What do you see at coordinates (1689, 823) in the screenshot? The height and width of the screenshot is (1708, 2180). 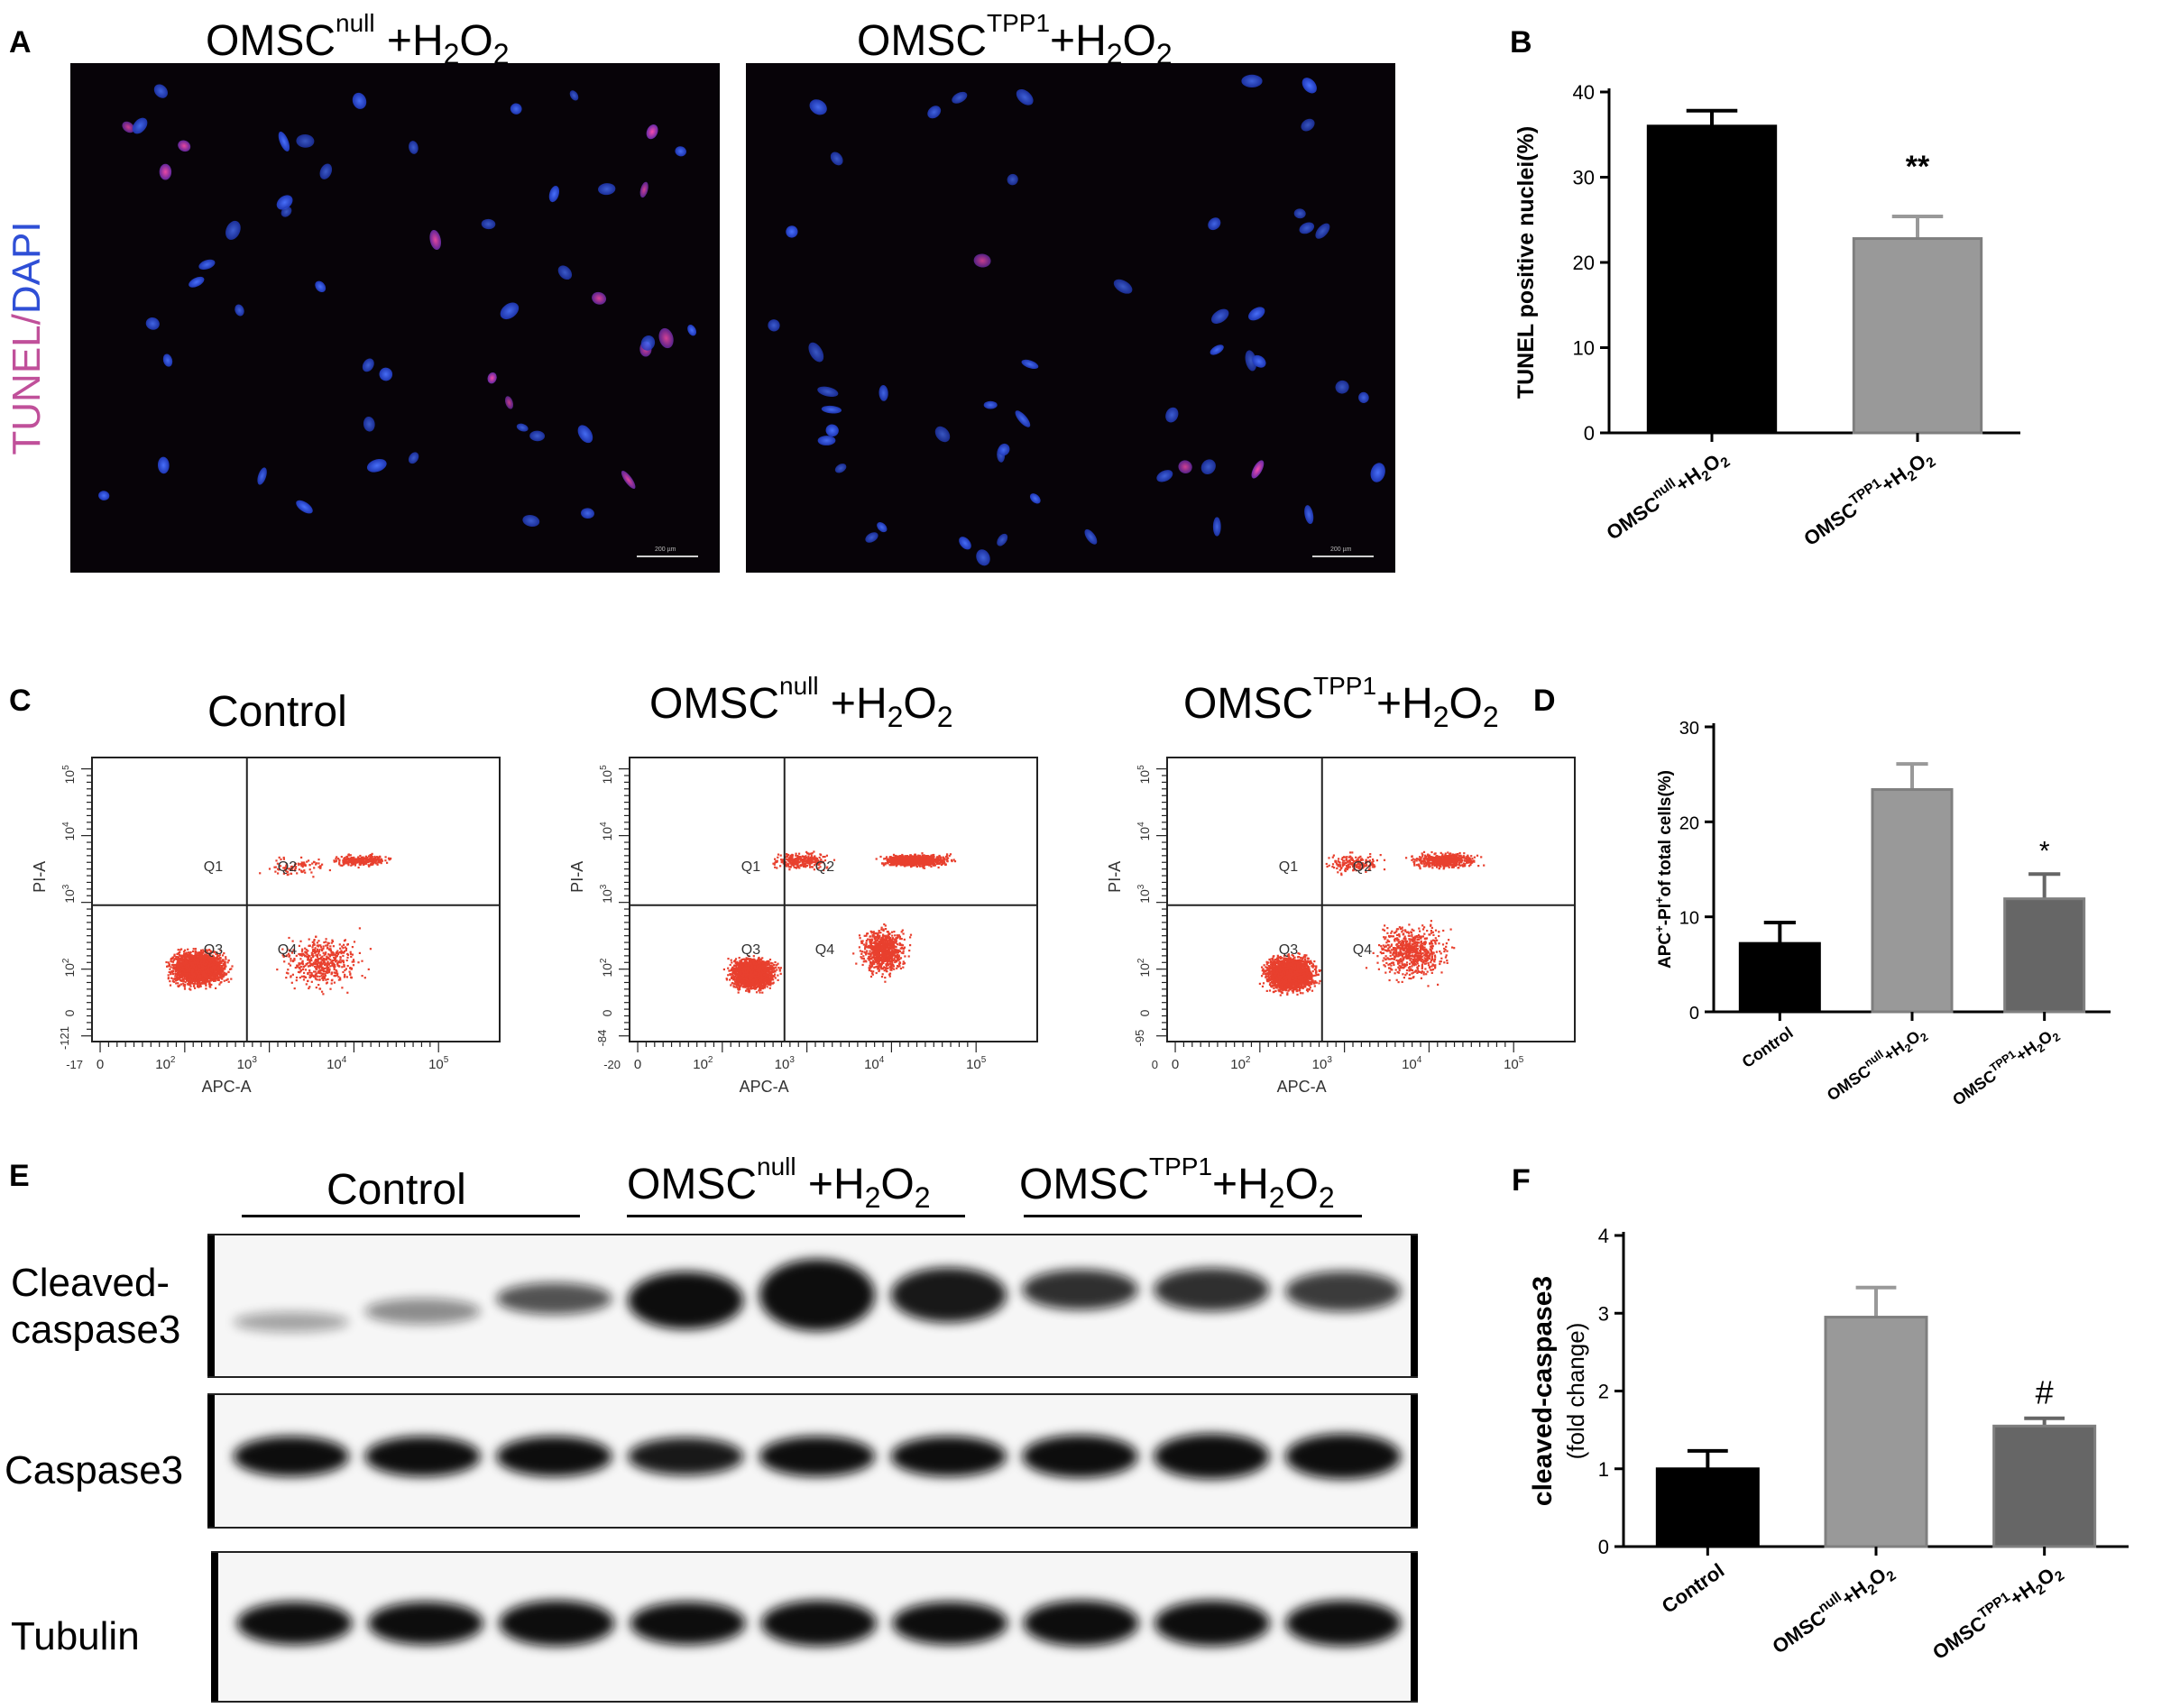 I see `y-tick-label: 20` at bounding box center [1689, 823].